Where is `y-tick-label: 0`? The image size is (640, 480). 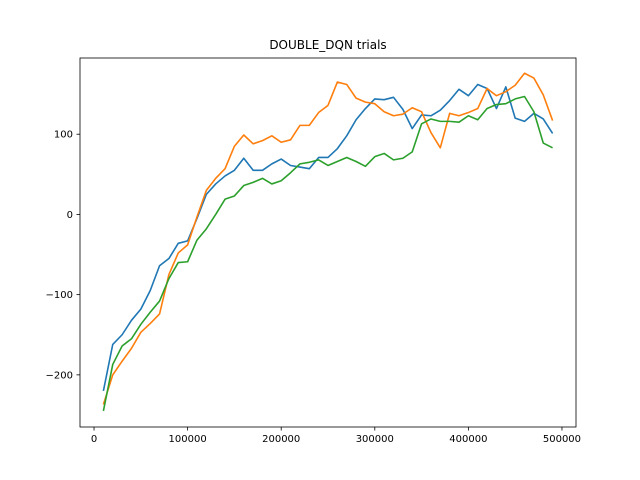
y-tick-label: 0 is located at coordinates (70, 215).